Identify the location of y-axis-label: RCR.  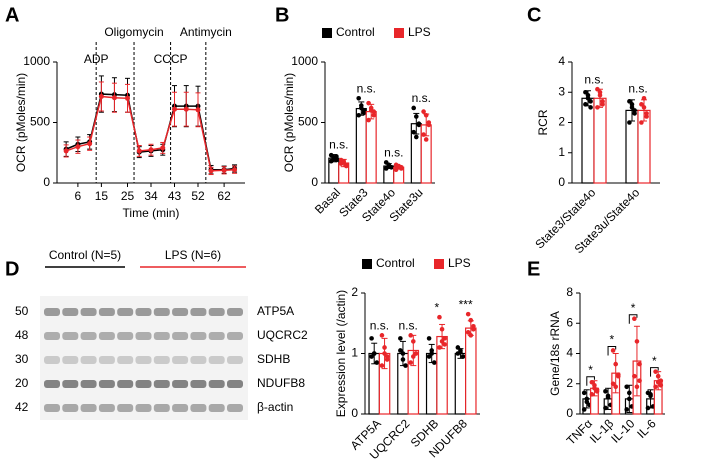
(543, 122).